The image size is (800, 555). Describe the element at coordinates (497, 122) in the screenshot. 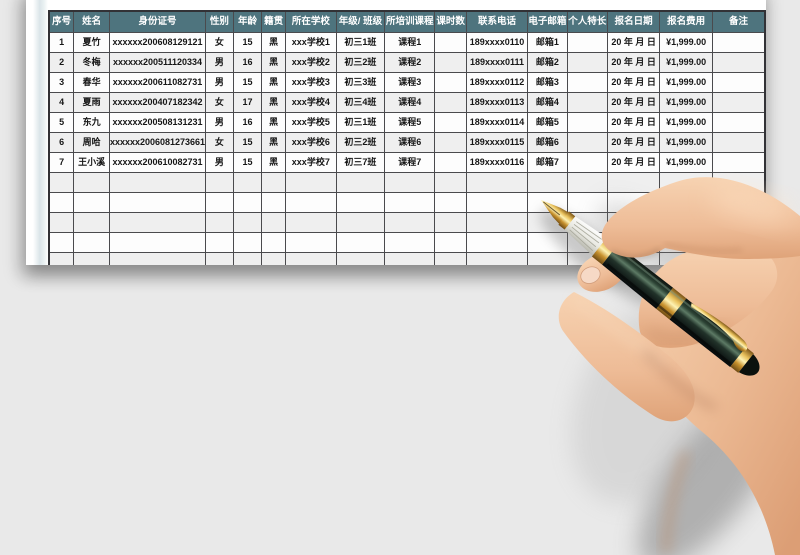

I see `table-cell-phone: 189xxxx0114` at that location.